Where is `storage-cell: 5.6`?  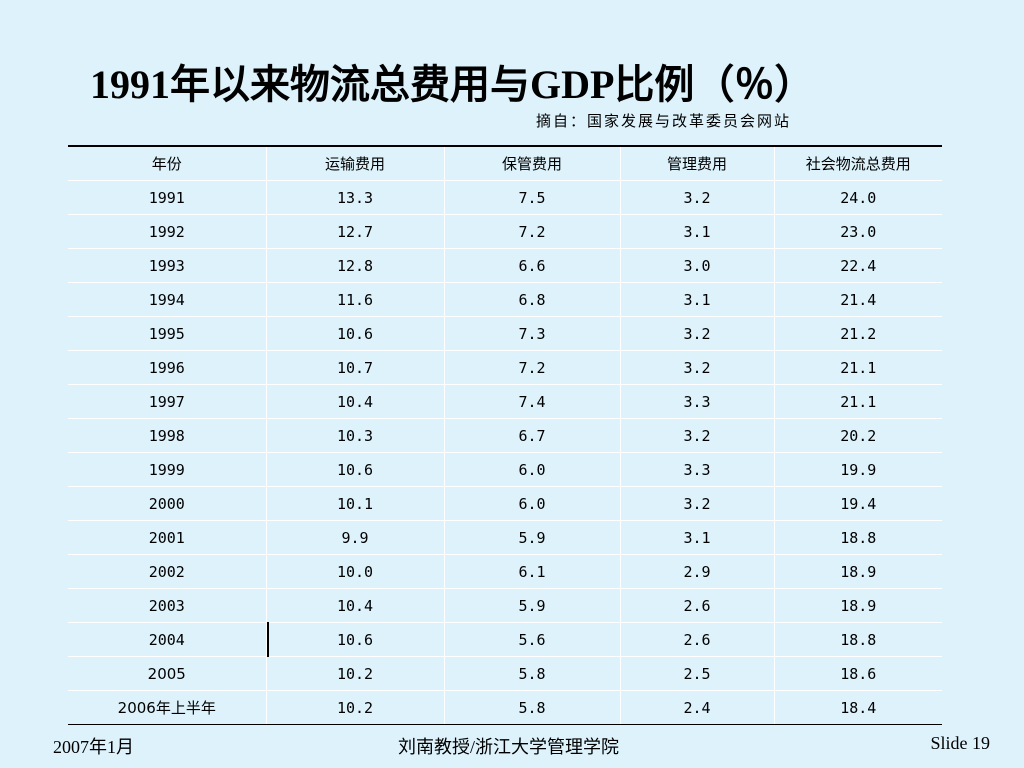 storage-cell: 5.6 is located at coordinates (531, 639).